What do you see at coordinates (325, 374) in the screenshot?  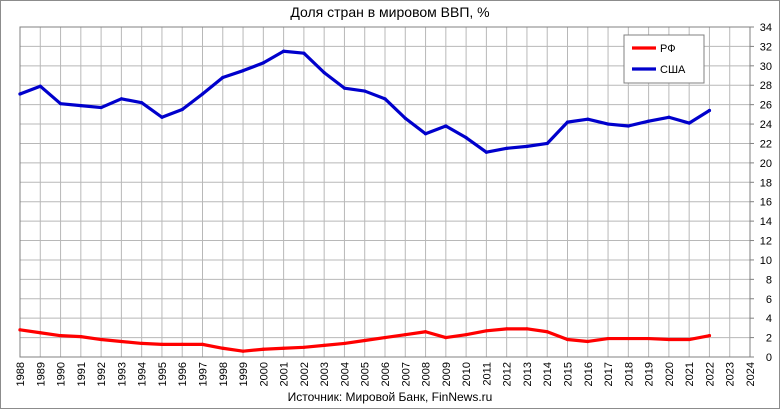 I see `x-tick-label: 2003` at bounding box center [325, 374].